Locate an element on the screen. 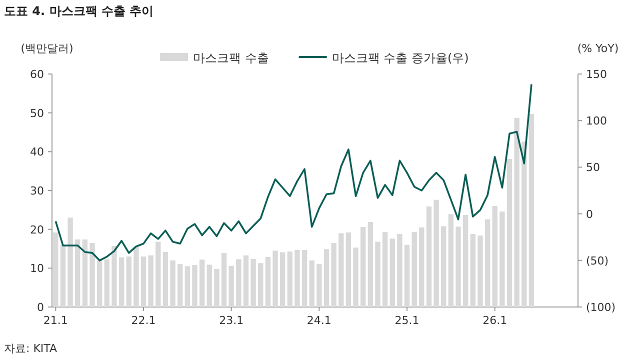 The width and height of the screenshot is (640, 360). x-tick-label: 24.1 is located at coordinates (319, 320).